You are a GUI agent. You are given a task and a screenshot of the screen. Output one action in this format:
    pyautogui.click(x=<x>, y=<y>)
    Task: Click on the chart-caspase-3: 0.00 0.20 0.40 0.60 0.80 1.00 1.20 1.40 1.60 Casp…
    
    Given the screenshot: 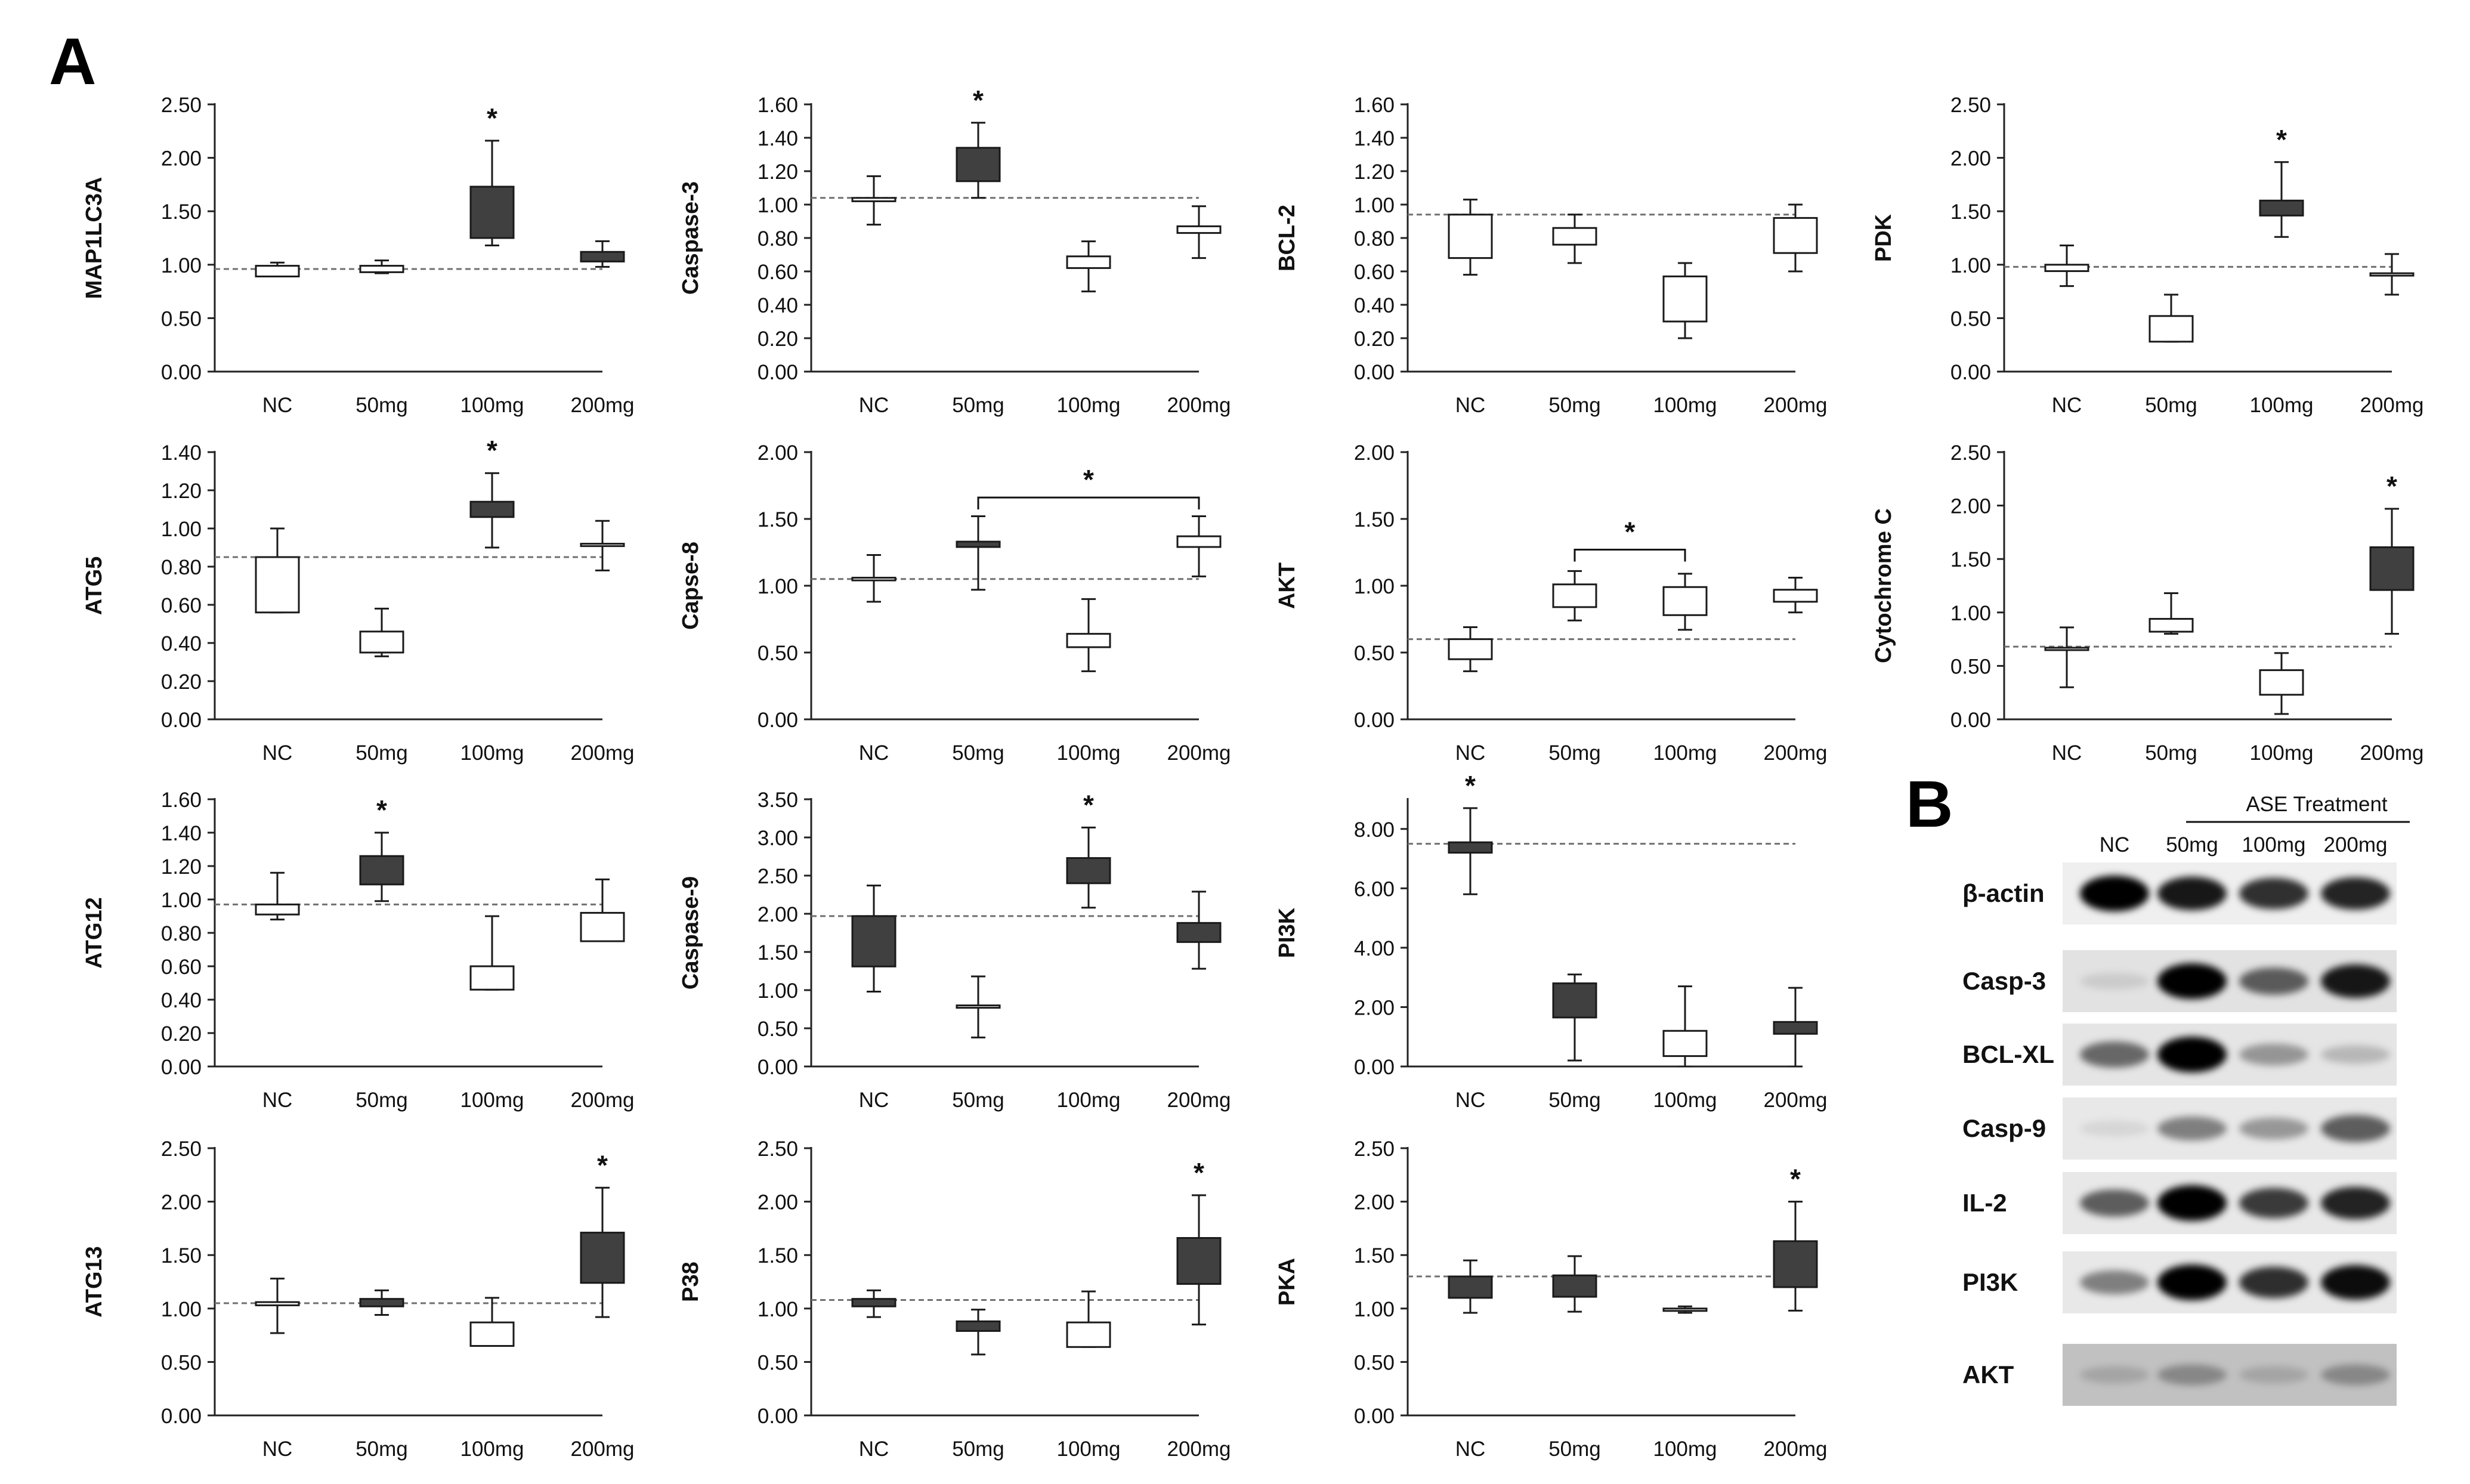 What is the action you would take?
    pyautogui.click(x=954, y=251)
    